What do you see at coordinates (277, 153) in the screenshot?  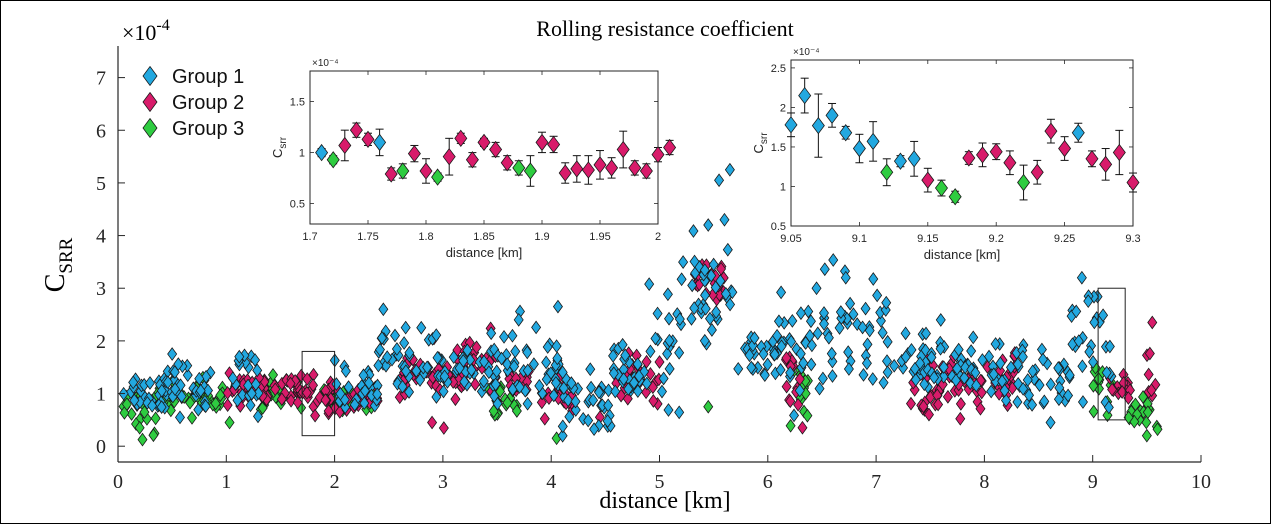 I see `inset1-y-label-base: C` at bounding box center [277, 153].